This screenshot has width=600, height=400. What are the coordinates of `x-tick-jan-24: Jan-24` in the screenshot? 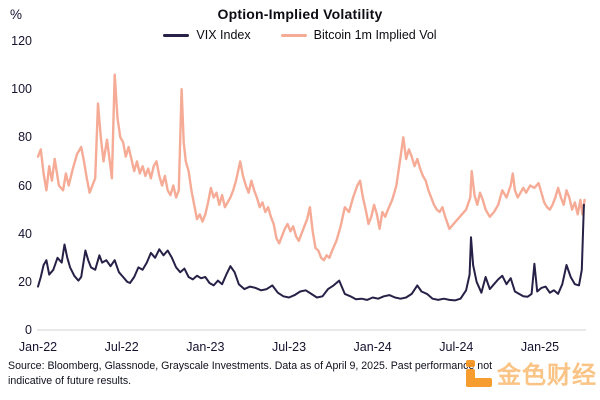 It's located at (372, 347).